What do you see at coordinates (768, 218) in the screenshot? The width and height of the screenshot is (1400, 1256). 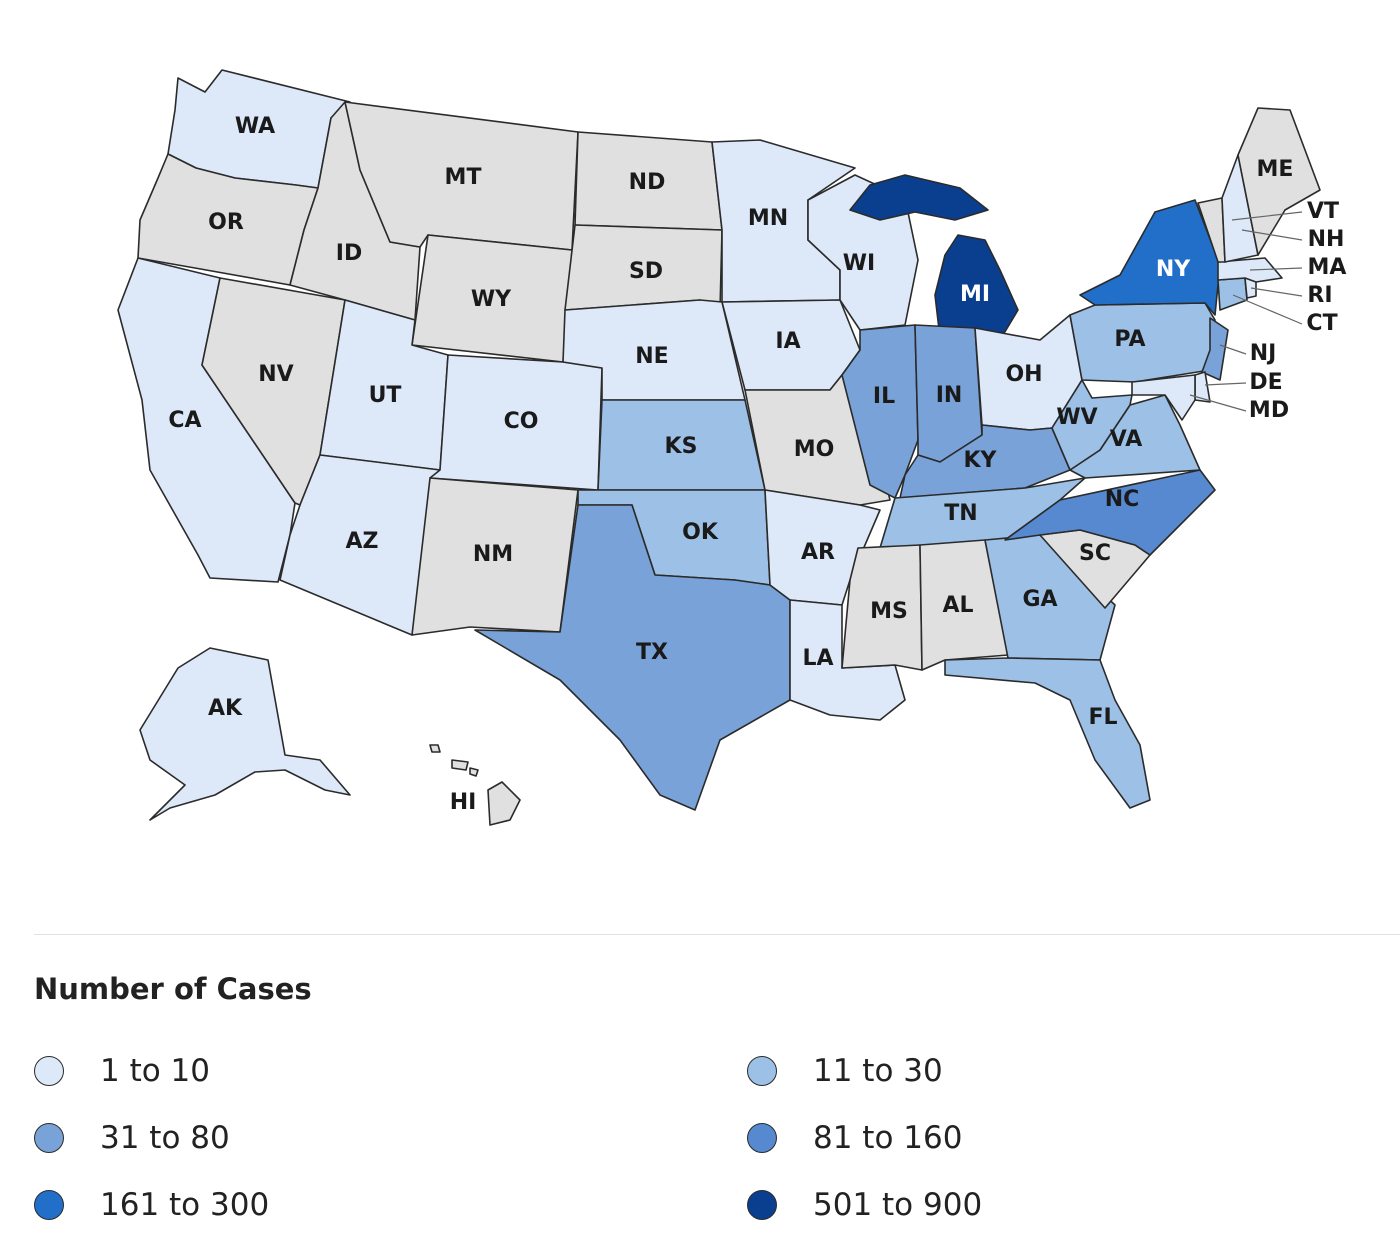 I see `state-label-mn: MN` at bounding box center [768, 218].